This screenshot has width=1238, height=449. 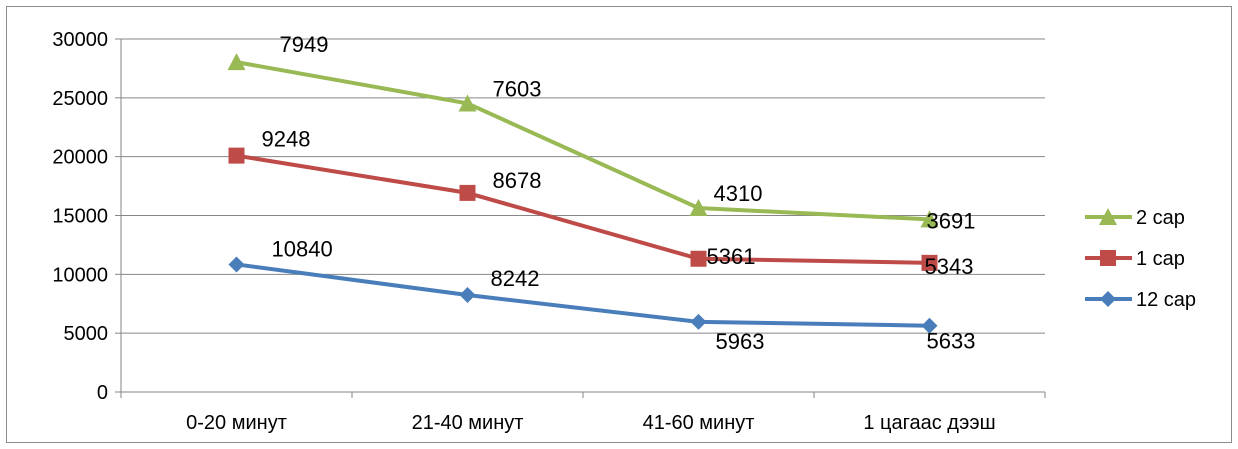 I want to click on y-tick-label: 30000, so click(x=80, y=40).